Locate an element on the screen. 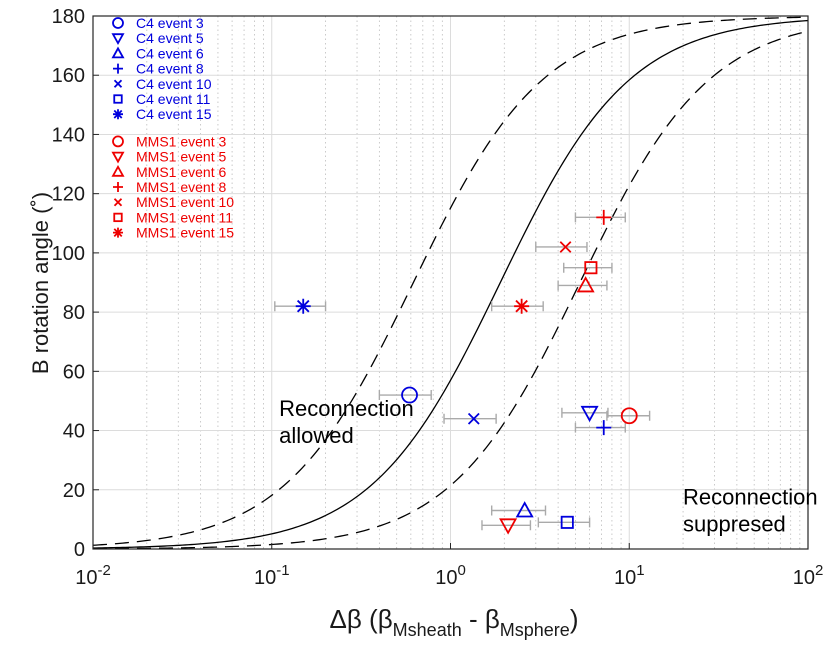 Image resolution: width=832 pixels, height=650 pixels. x-tick-label: 10⁻¹ is located at coordinates (272, 575).